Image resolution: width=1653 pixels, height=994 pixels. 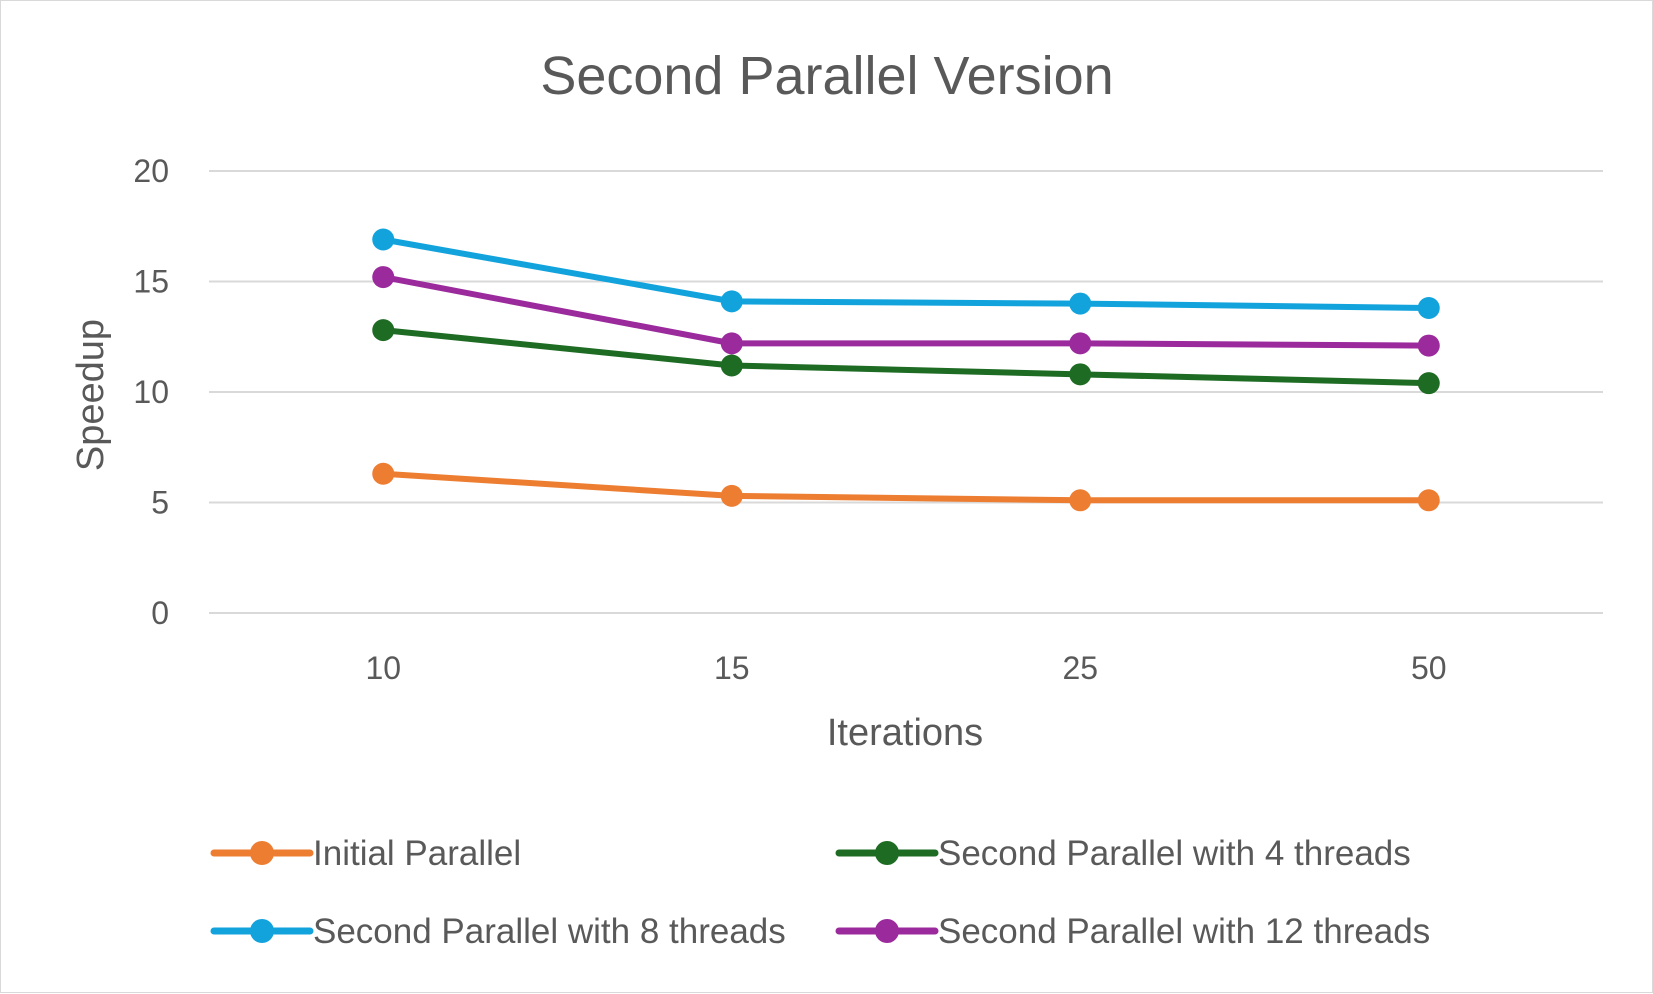 I want to click on y-tick-label: 15, so click(x=151, y=282).